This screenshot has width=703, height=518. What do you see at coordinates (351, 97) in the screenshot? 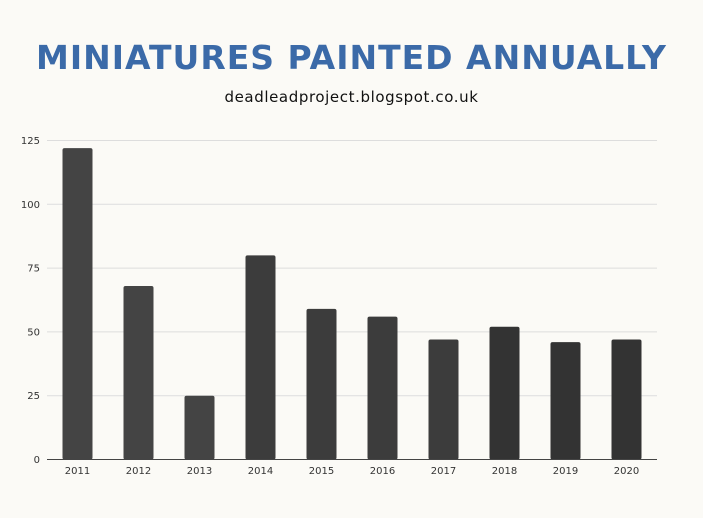
I see `chart-subtitle: deadleadproject.blogspot.co.uk` at bounding box center [351, 97].